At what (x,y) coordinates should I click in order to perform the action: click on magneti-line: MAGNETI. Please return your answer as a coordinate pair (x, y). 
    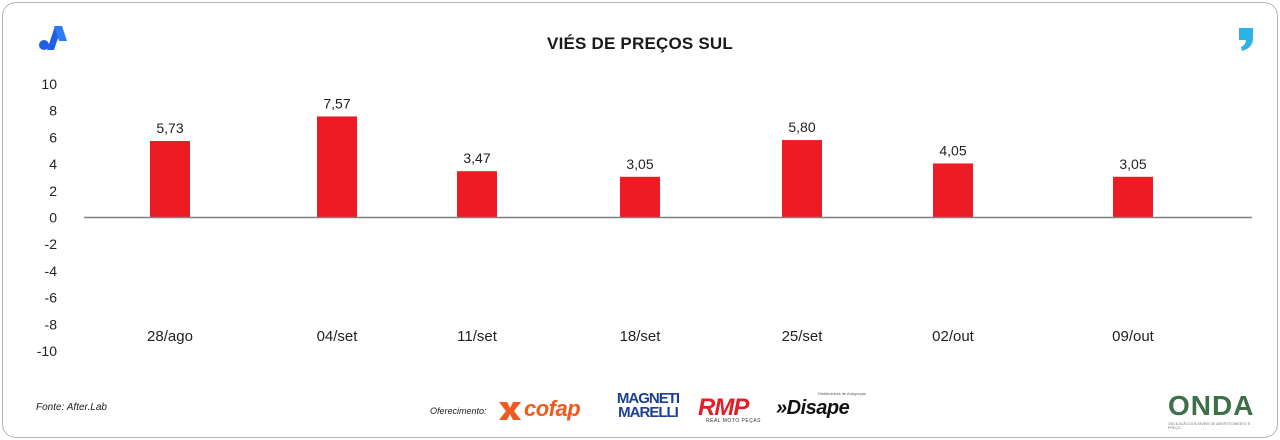
    Looking at the image, I should click on (648, 398).